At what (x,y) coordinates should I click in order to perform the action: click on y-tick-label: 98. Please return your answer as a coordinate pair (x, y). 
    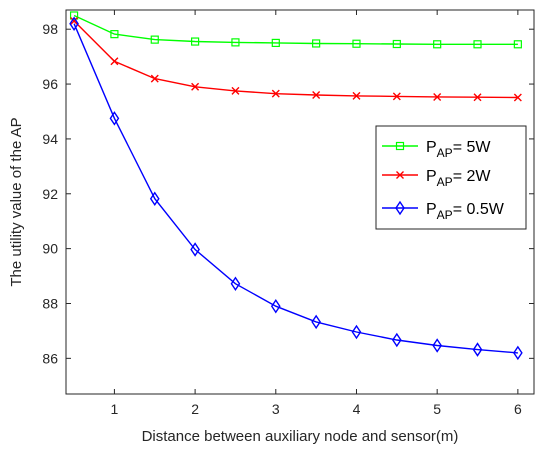
    Looking at the image, I should click on (50, 29).